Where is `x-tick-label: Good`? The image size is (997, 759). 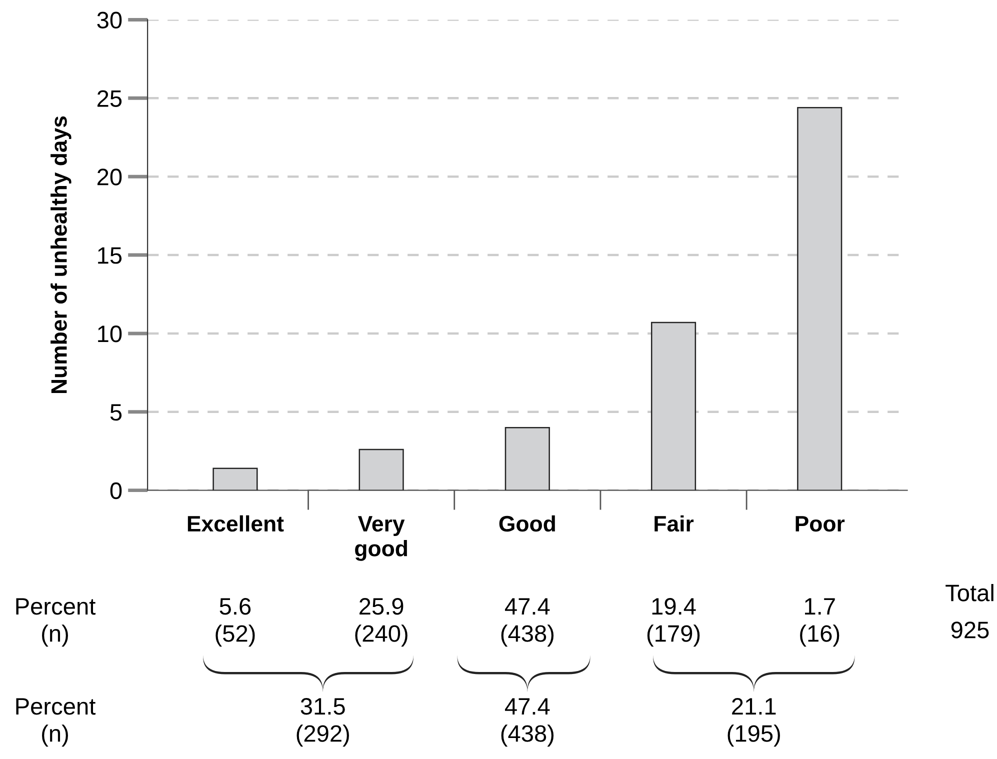
x-tick-label: Good is located at coordinates (527, 523).